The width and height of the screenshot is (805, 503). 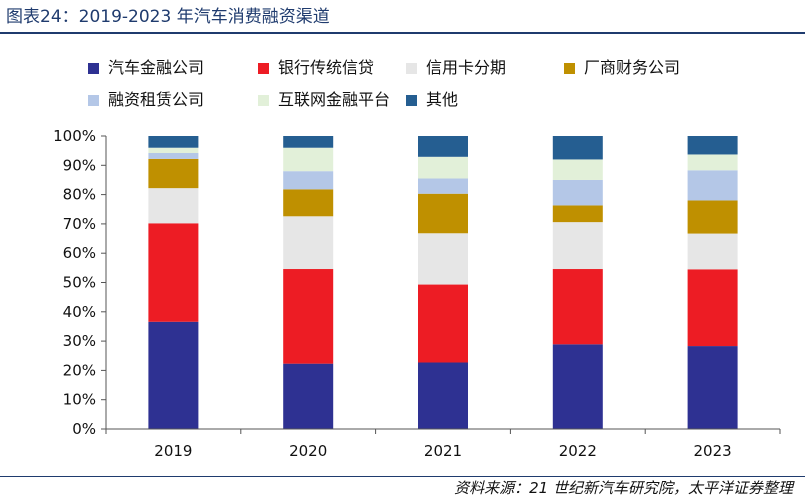 I want to click on y-tick-label-1: 10%, so click(x=79, y=400).